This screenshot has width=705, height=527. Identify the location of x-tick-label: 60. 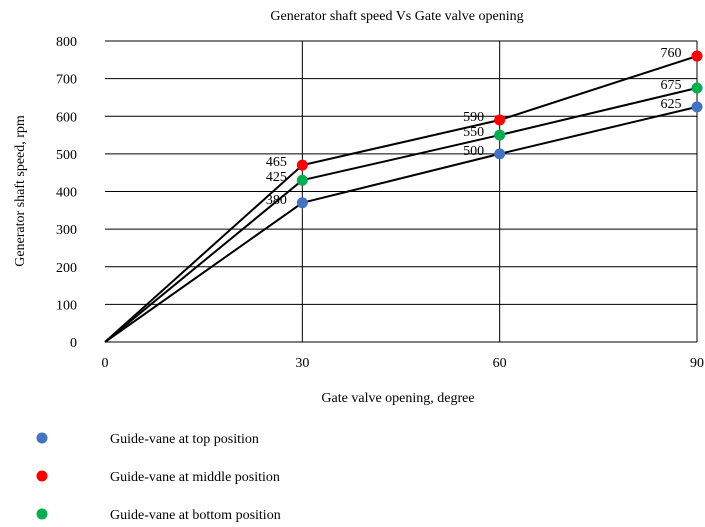
(500, 363).